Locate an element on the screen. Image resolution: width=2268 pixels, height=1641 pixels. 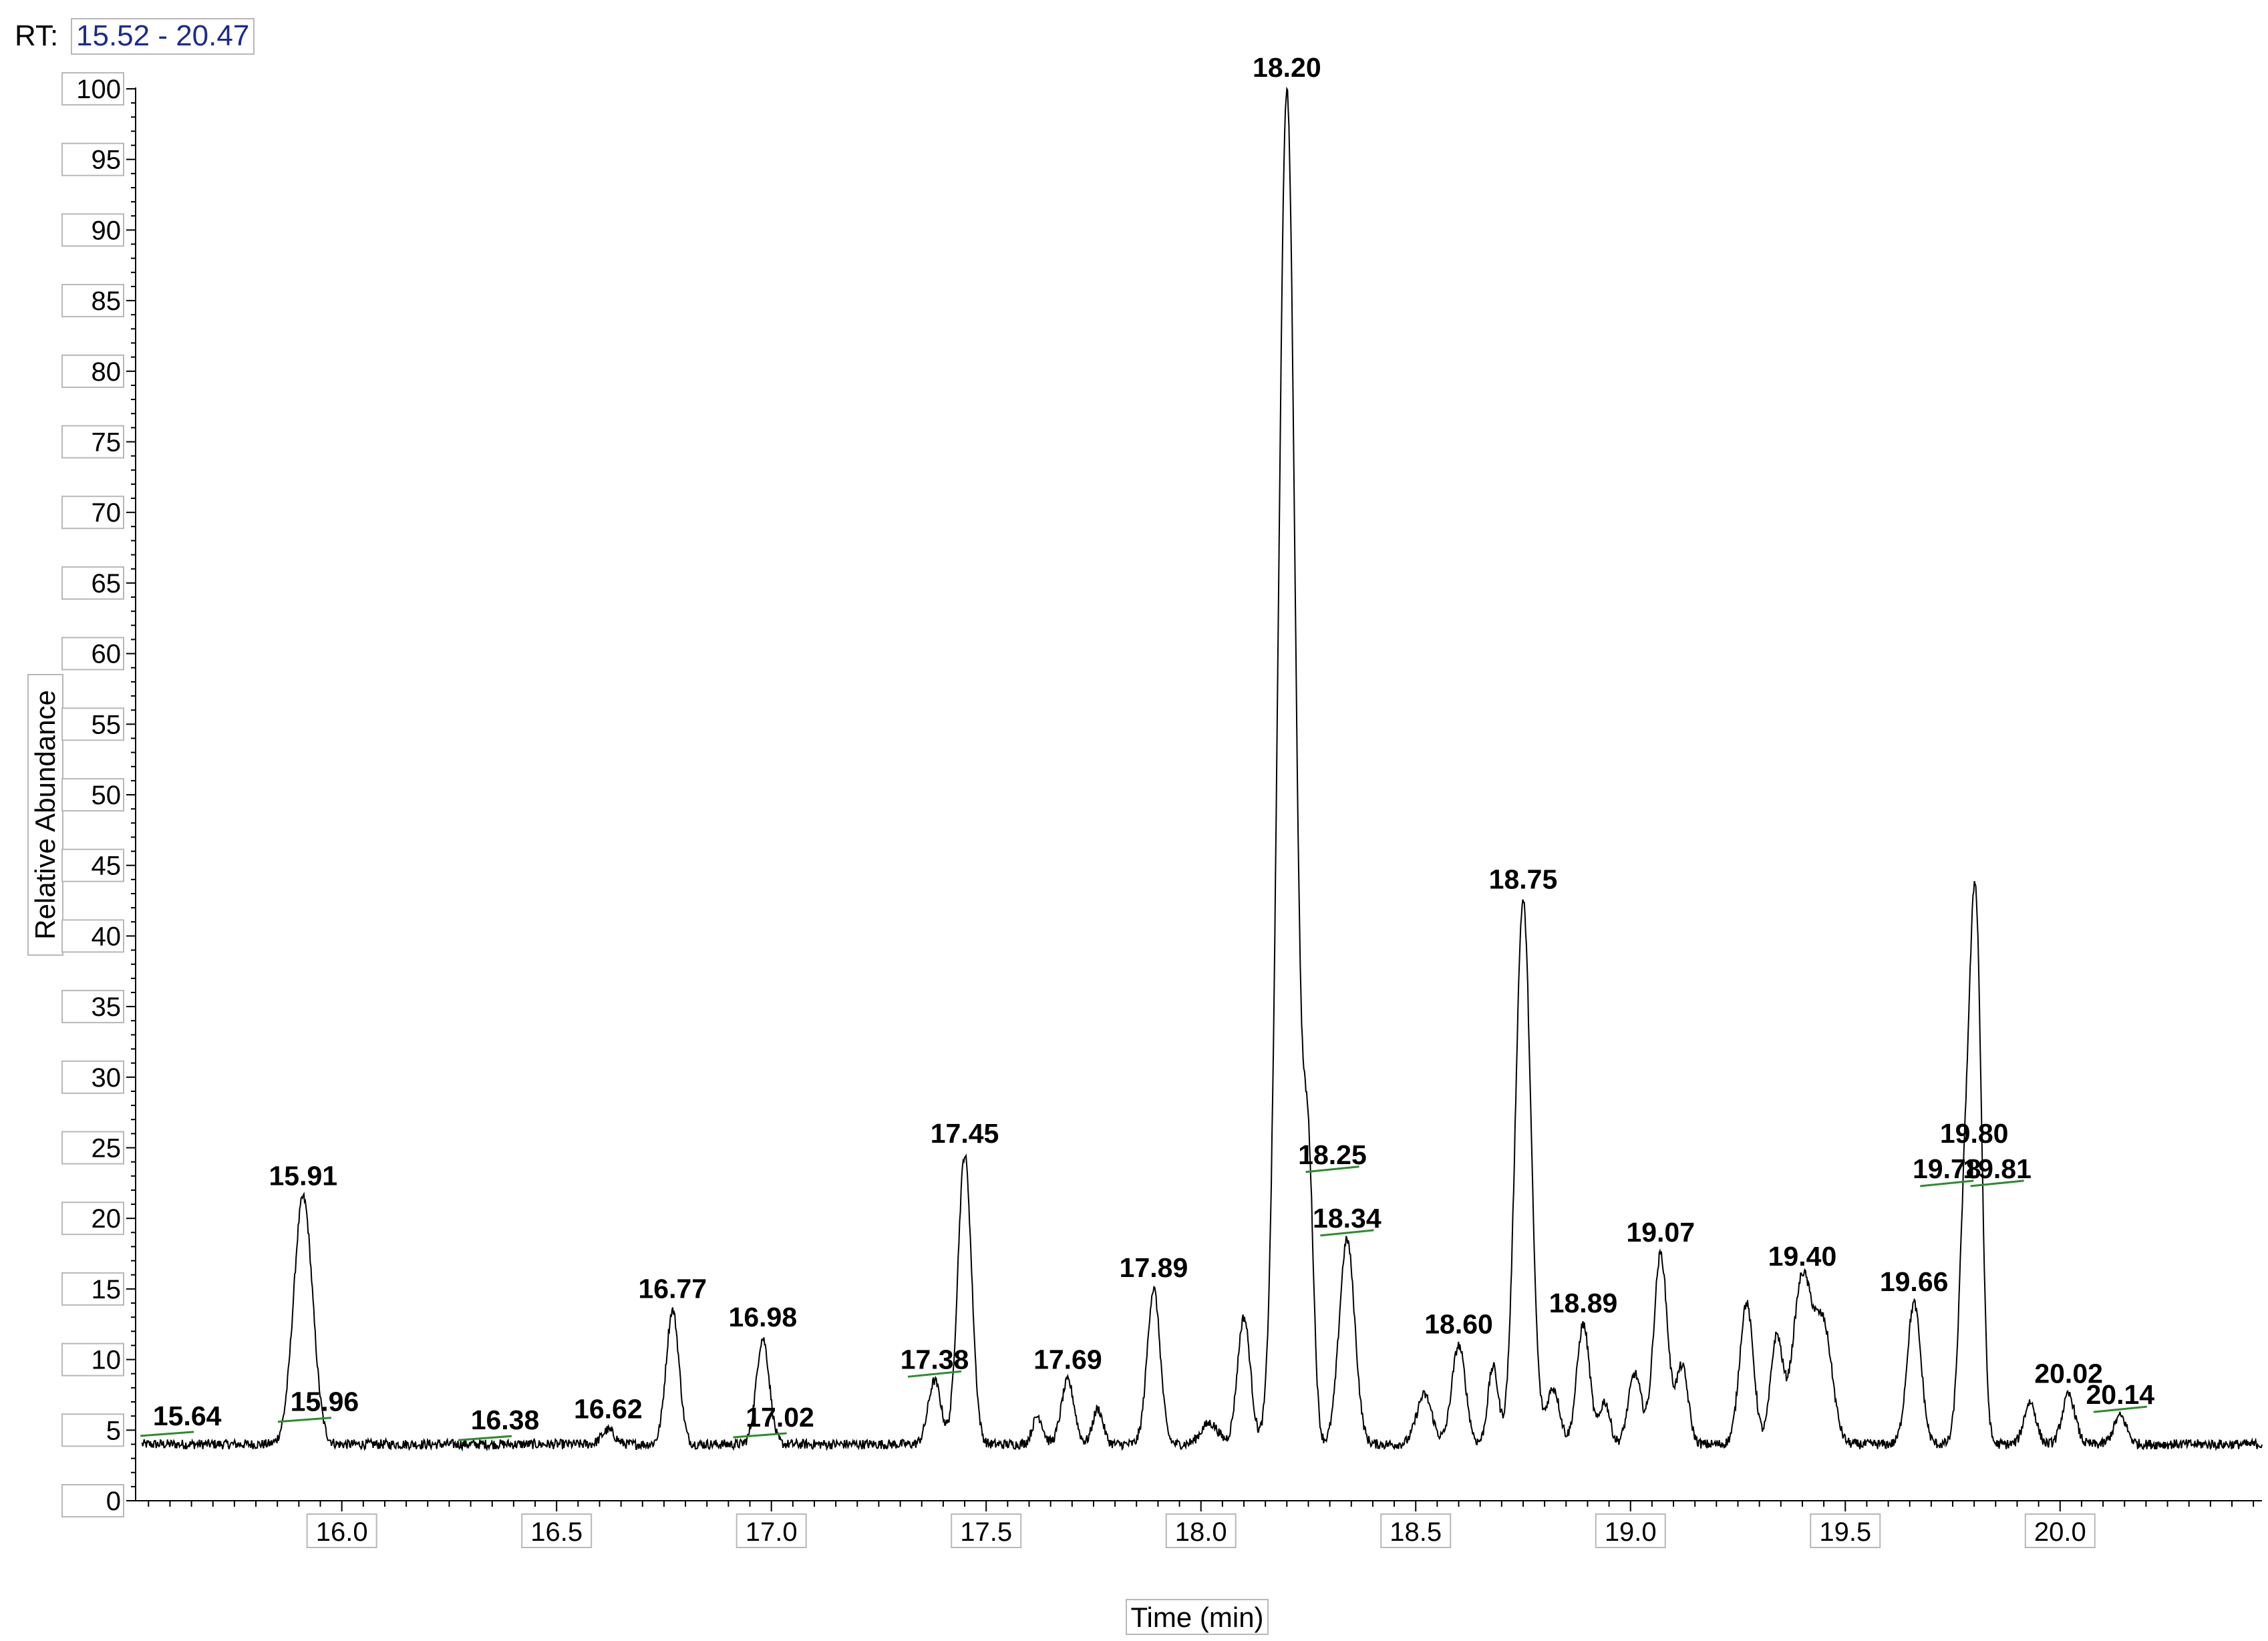
x-tick-label: 18.5 is located at coordinates (1416, 1532).